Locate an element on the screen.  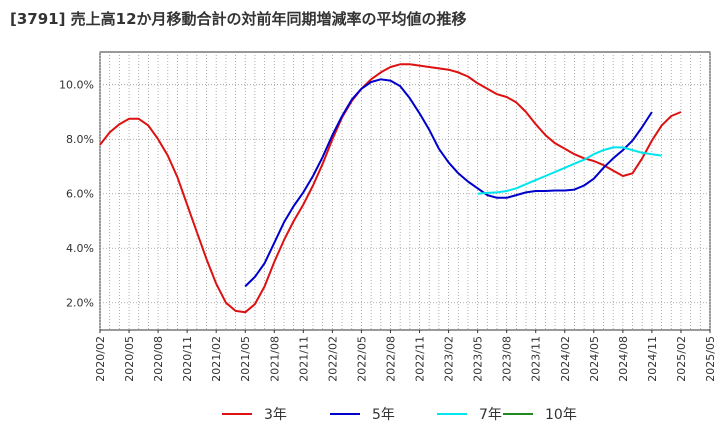
series-line-7年 is located at coordinates (569, 170).